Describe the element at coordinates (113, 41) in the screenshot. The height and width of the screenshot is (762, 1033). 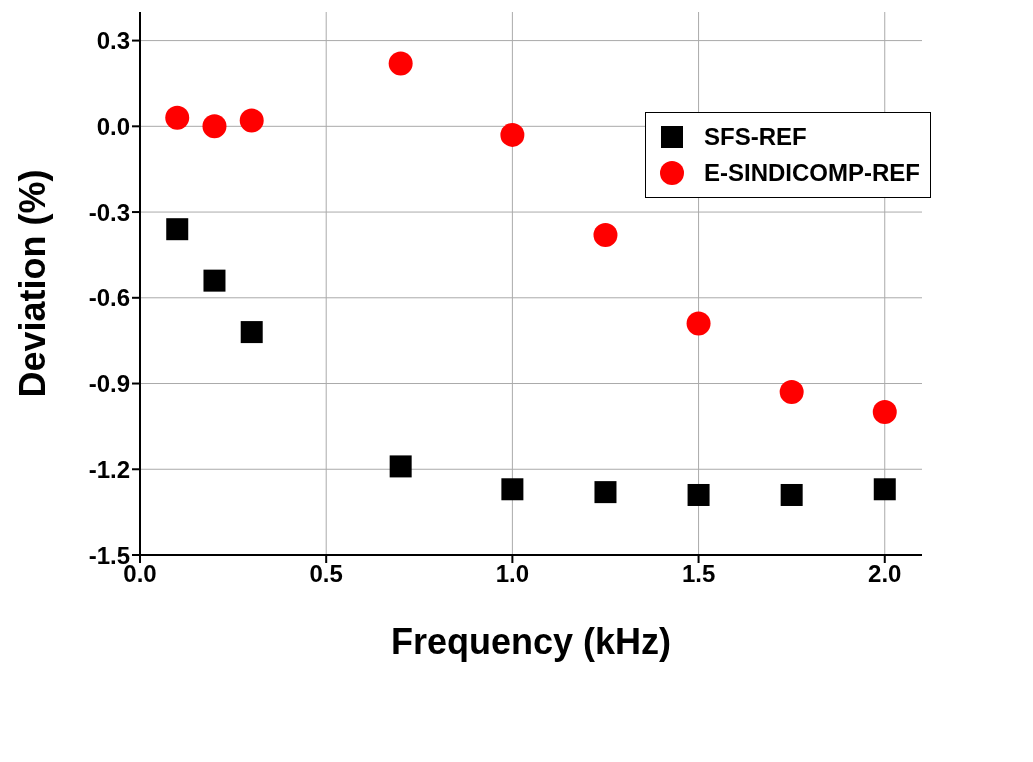
I see `y-tick-label: 0.3` at that location.